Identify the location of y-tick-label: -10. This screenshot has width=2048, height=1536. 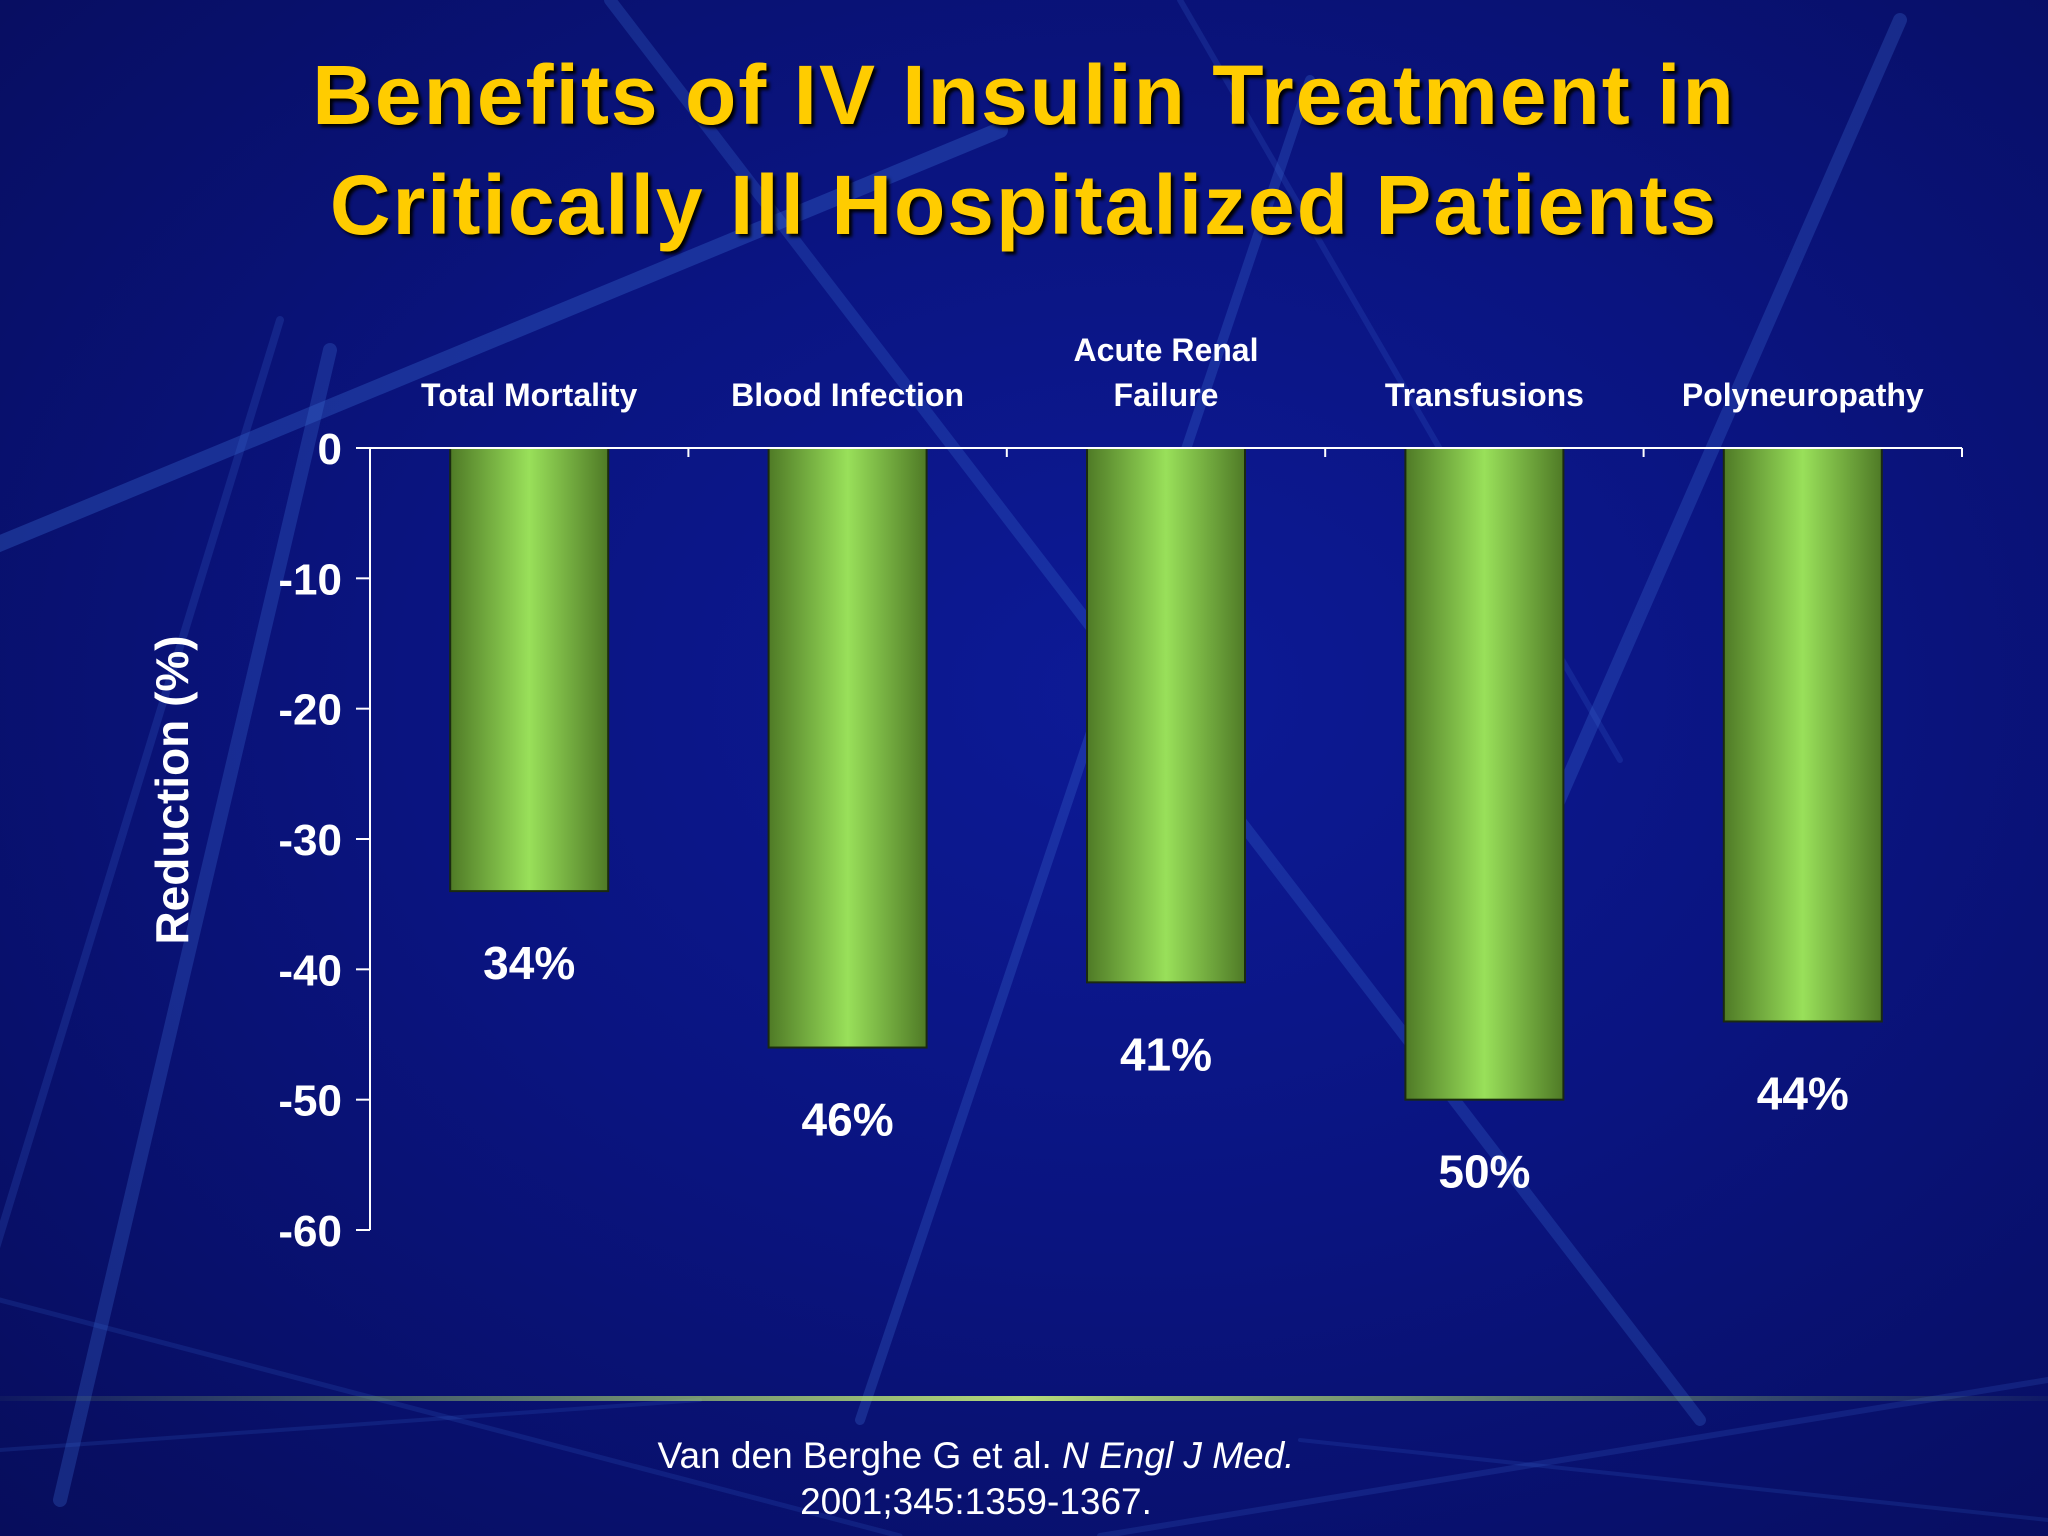
(310, 579).